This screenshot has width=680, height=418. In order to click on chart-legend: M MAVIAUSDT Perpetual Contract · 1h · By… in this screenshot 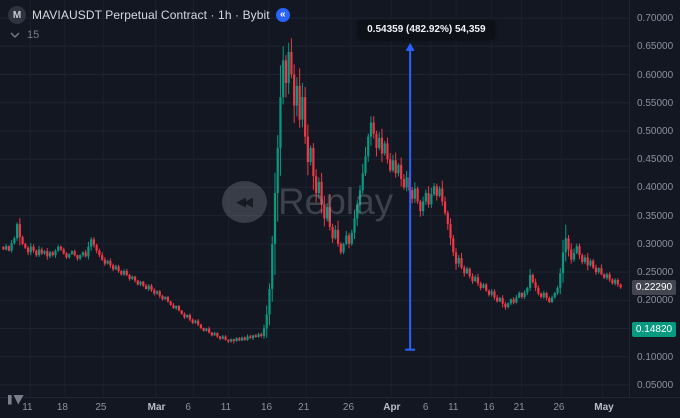, I will do `click(149, 15)`.